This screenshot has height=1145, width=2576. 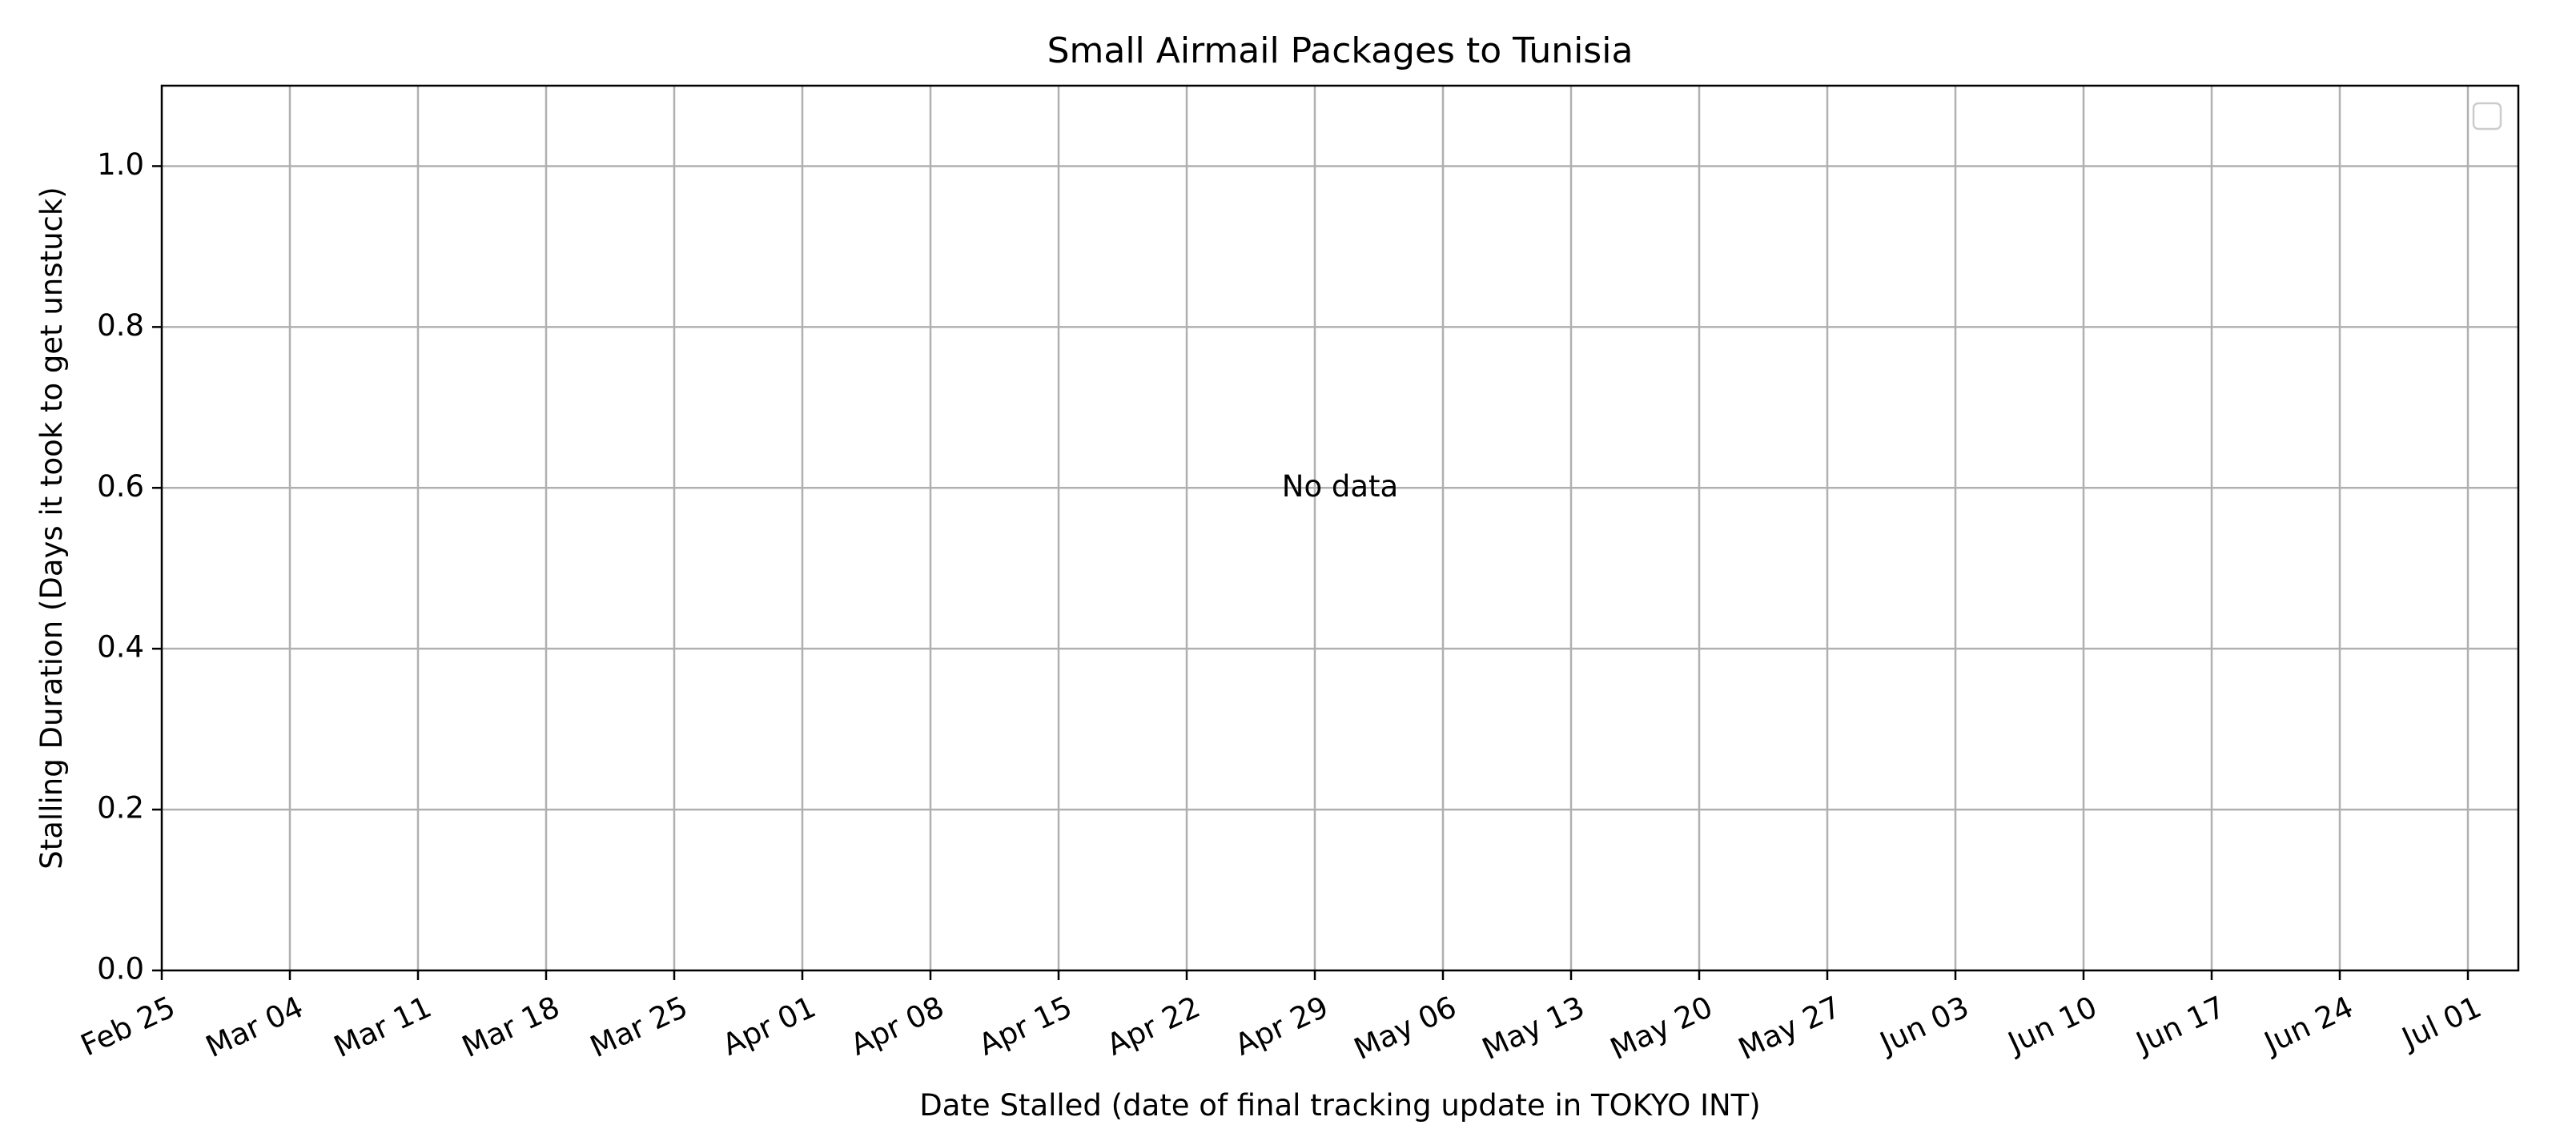 What do you see at coordinates (1340, 486) in the screenshot?
I see `no-data-annotation: No data` at bounding box center [1340, 486].